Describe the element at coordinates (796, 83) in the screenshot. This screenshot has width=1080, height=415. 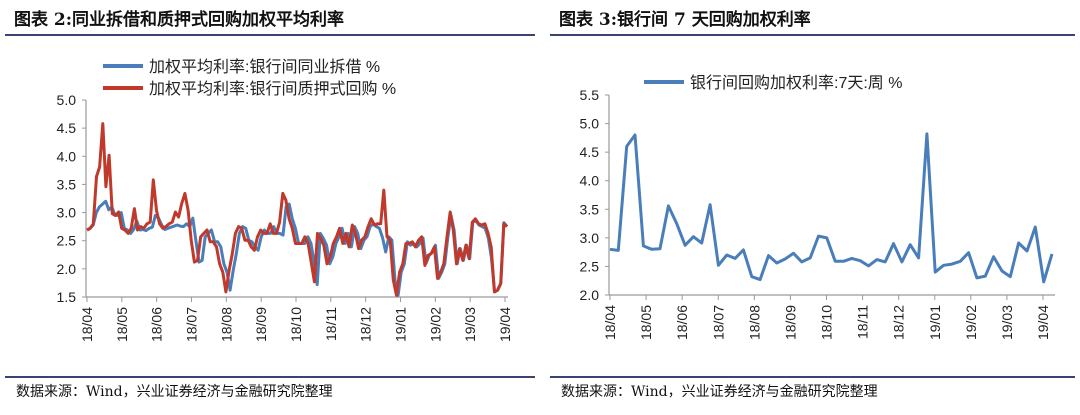
I see `legend-label-0: 银行间回购加权利率:7天:周 %` at that location.